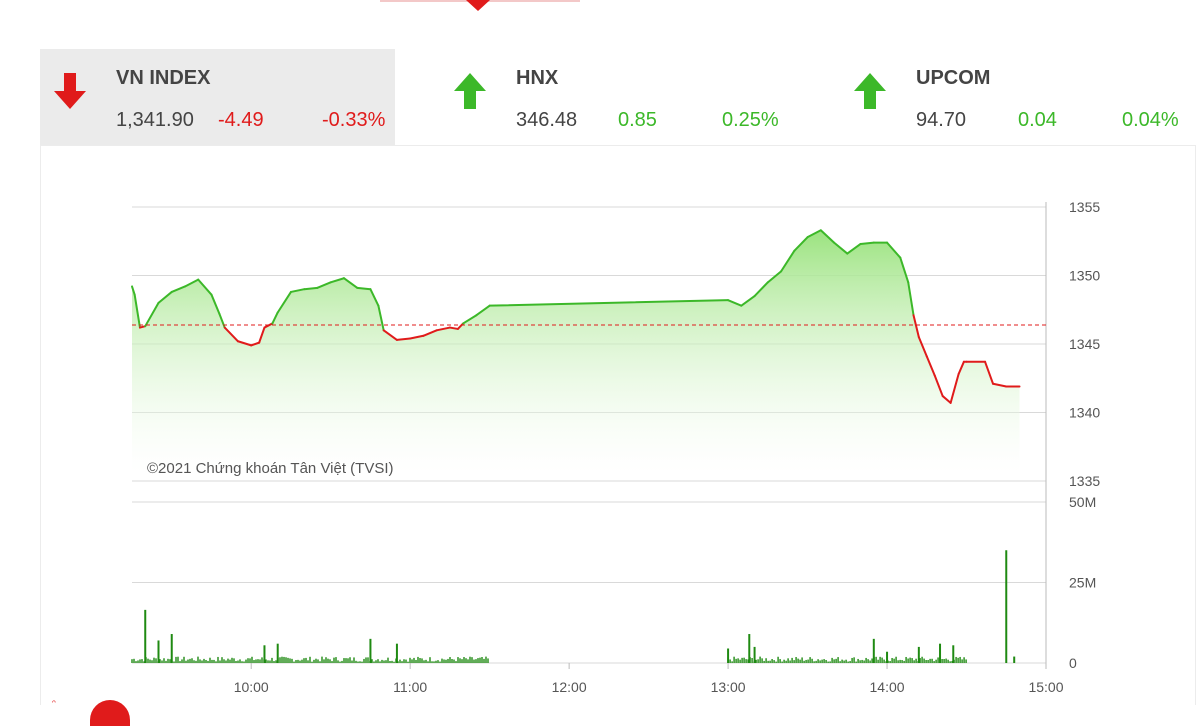  What do you see at coordinates (1084, 276) in the screenshot?
I see `price-tick-label: 1350` at bounding box center [1084, 276].